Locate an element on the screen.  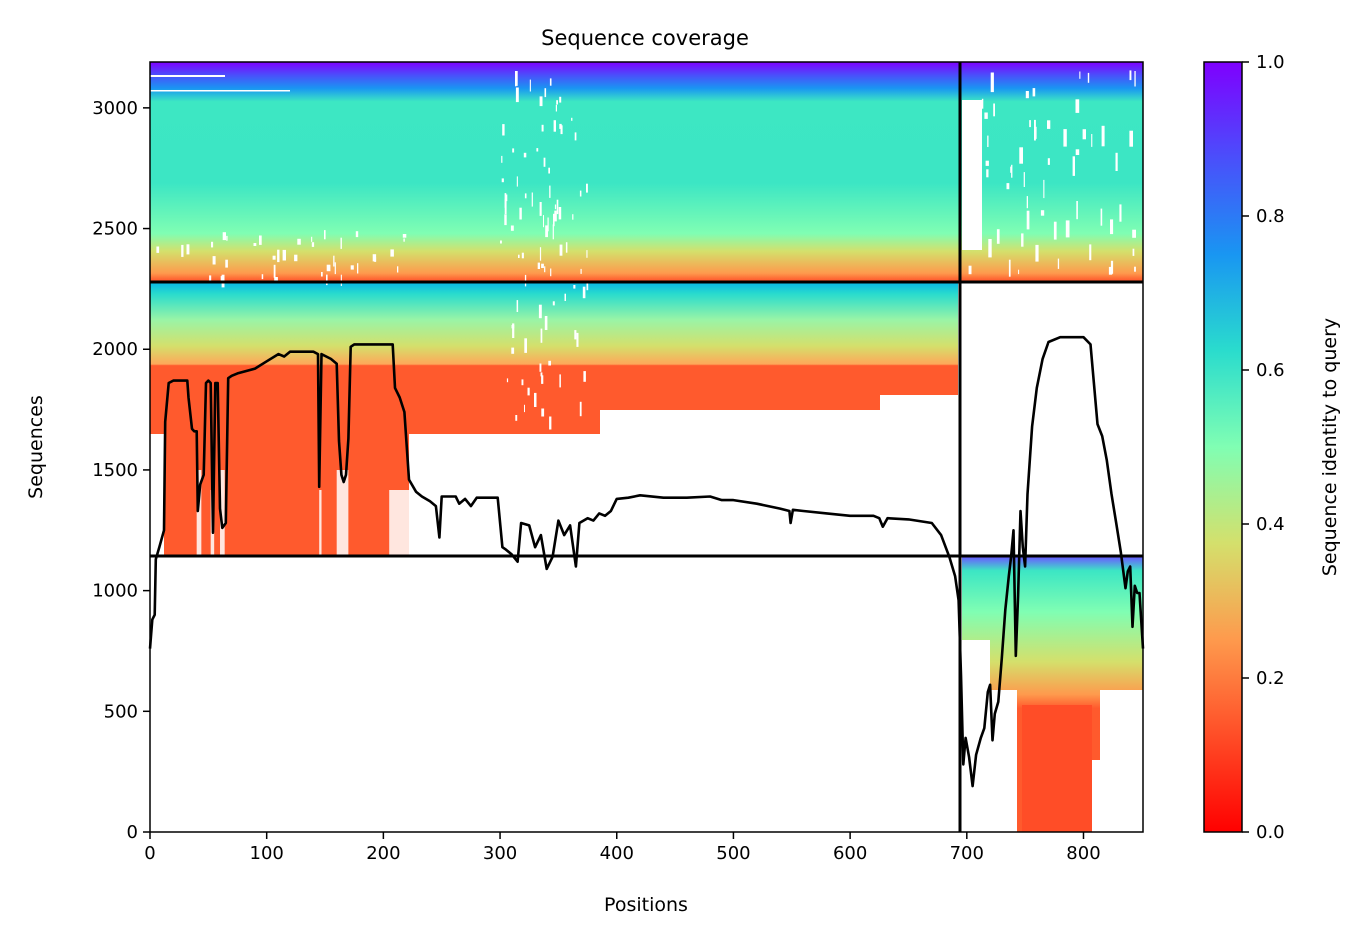
gap-line is located at coordinates (220, 91).